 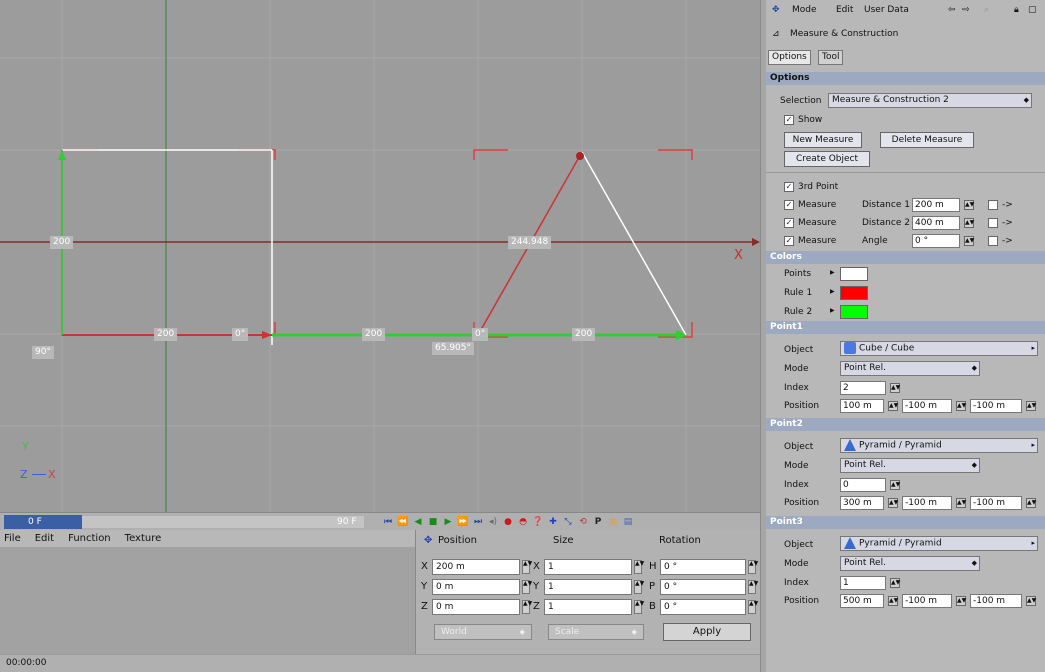 What do you see at coordinates (961, 601) in the screenshot?
I see `point3-position-y-spinner: ▲▼` at bounding box center [961, 601].